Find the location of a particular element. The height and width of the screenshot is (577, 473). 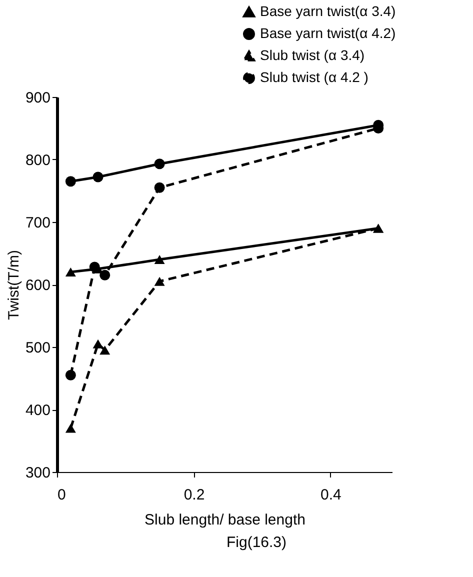

y-tick-label: 600 is located at coordinates (37, 285).